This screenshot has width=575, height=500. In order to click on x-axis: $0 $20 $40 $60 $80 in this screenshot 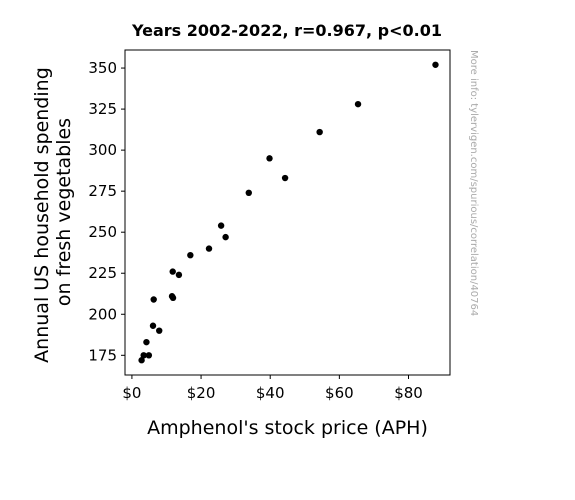, I will do `click(272, 388)`.